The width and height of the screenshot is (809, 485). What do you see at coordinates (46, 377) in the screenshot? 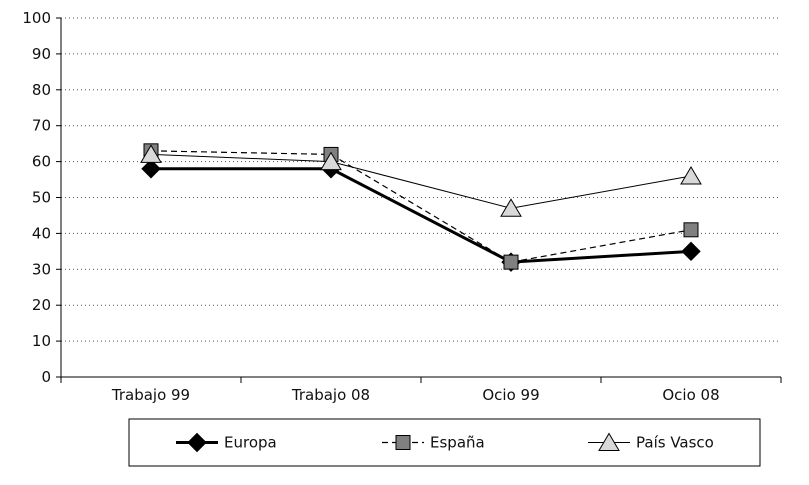
I see `y-tick-label: 0` at bounding box center [46, 377].